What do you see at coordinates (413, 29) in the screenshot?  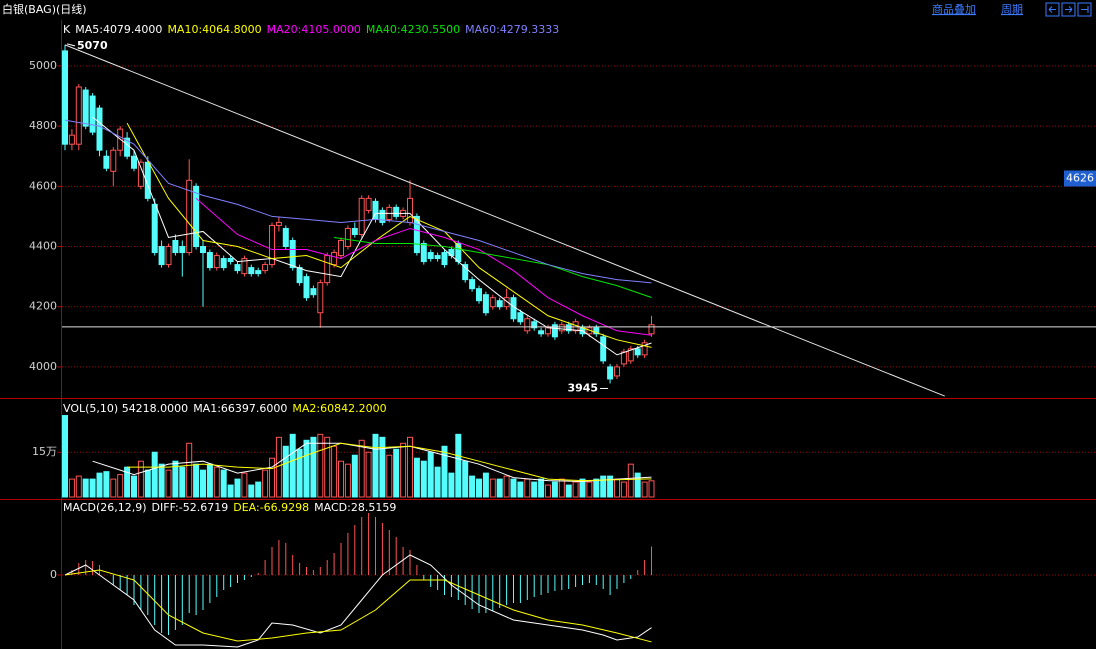 I see `legend-entry: MA40:4230.5500` at bounding box center [413, 29].